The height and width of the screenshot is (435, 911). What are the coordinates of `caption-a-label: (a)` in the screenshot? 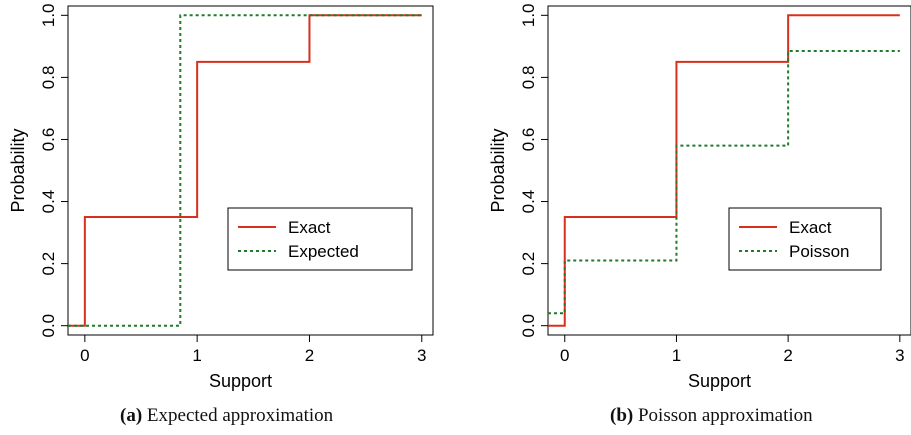 It's located at (131, 415).